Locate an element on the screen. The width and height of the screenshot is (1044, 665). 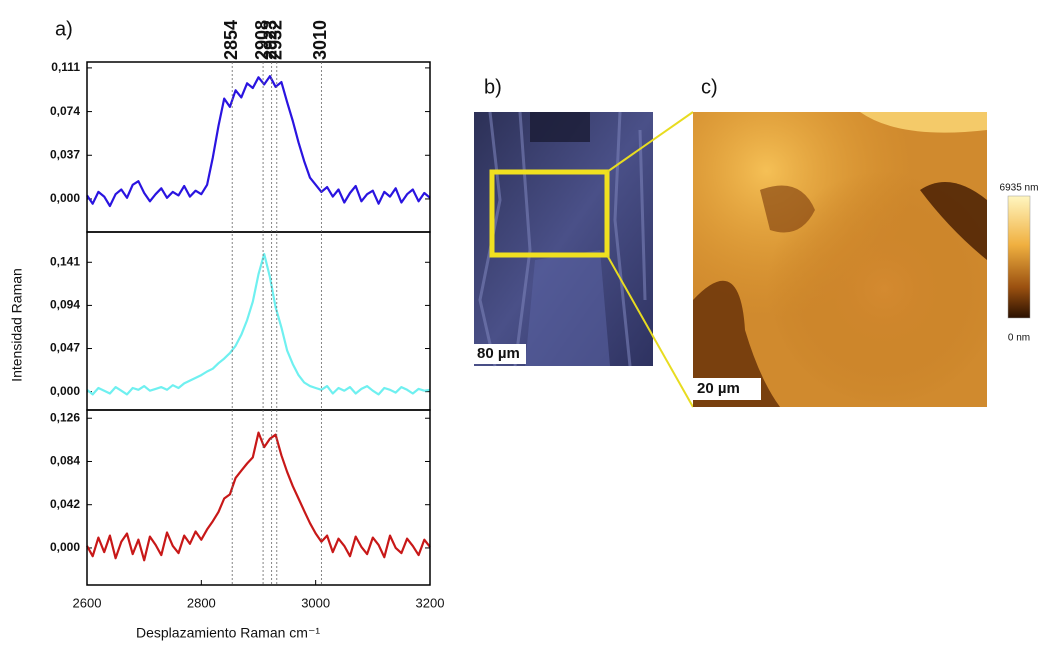
reference-label: 2908 is located at coordinates (262, 40).